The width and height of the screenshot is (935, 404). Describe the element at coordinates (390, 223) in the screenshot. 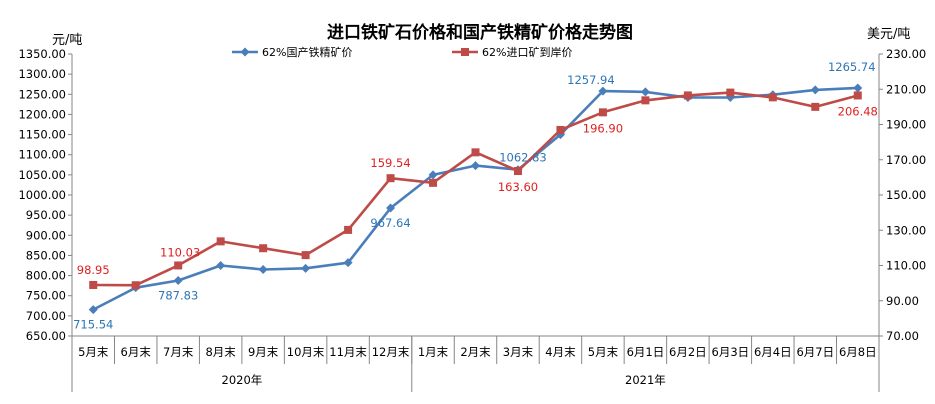

I see `series-1-data-label: 967.64` at that location.